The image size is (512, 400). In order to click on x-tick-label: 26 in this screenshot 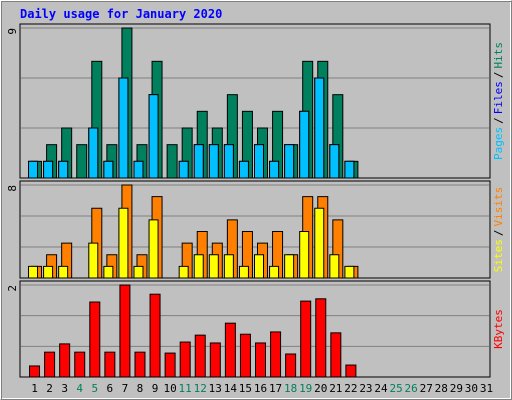, I will do `click(411, 388)`.